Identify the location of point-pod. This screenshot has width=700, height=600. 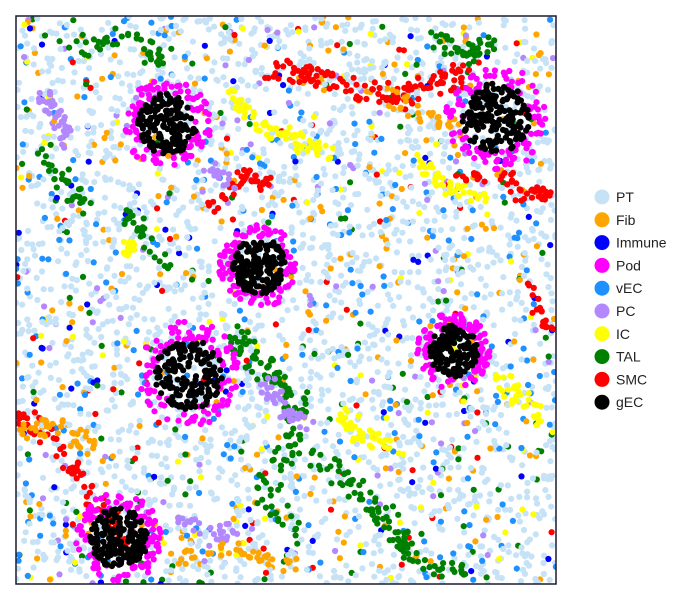
(128, 113).